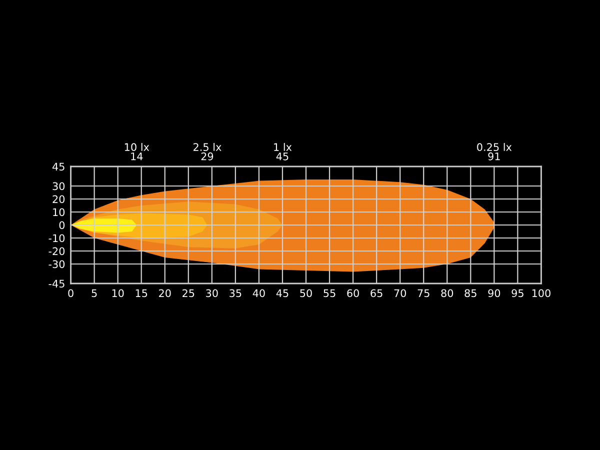 This screenshot has height=450, width=600. Describe the element at coordinates (142, 293) in the screenshot. I see `x-tick-label: 15` at that location.